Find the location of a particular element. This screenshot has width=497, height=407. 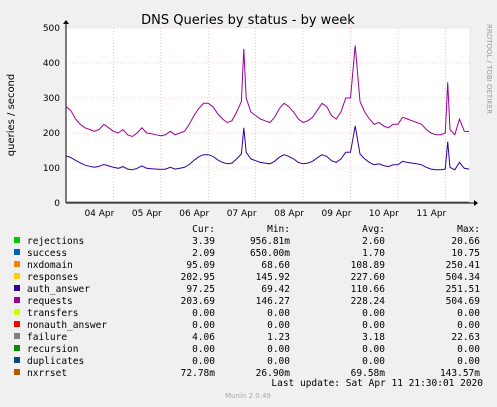

legend-value-avg: 3.18 is located at coordinates (373, 337).